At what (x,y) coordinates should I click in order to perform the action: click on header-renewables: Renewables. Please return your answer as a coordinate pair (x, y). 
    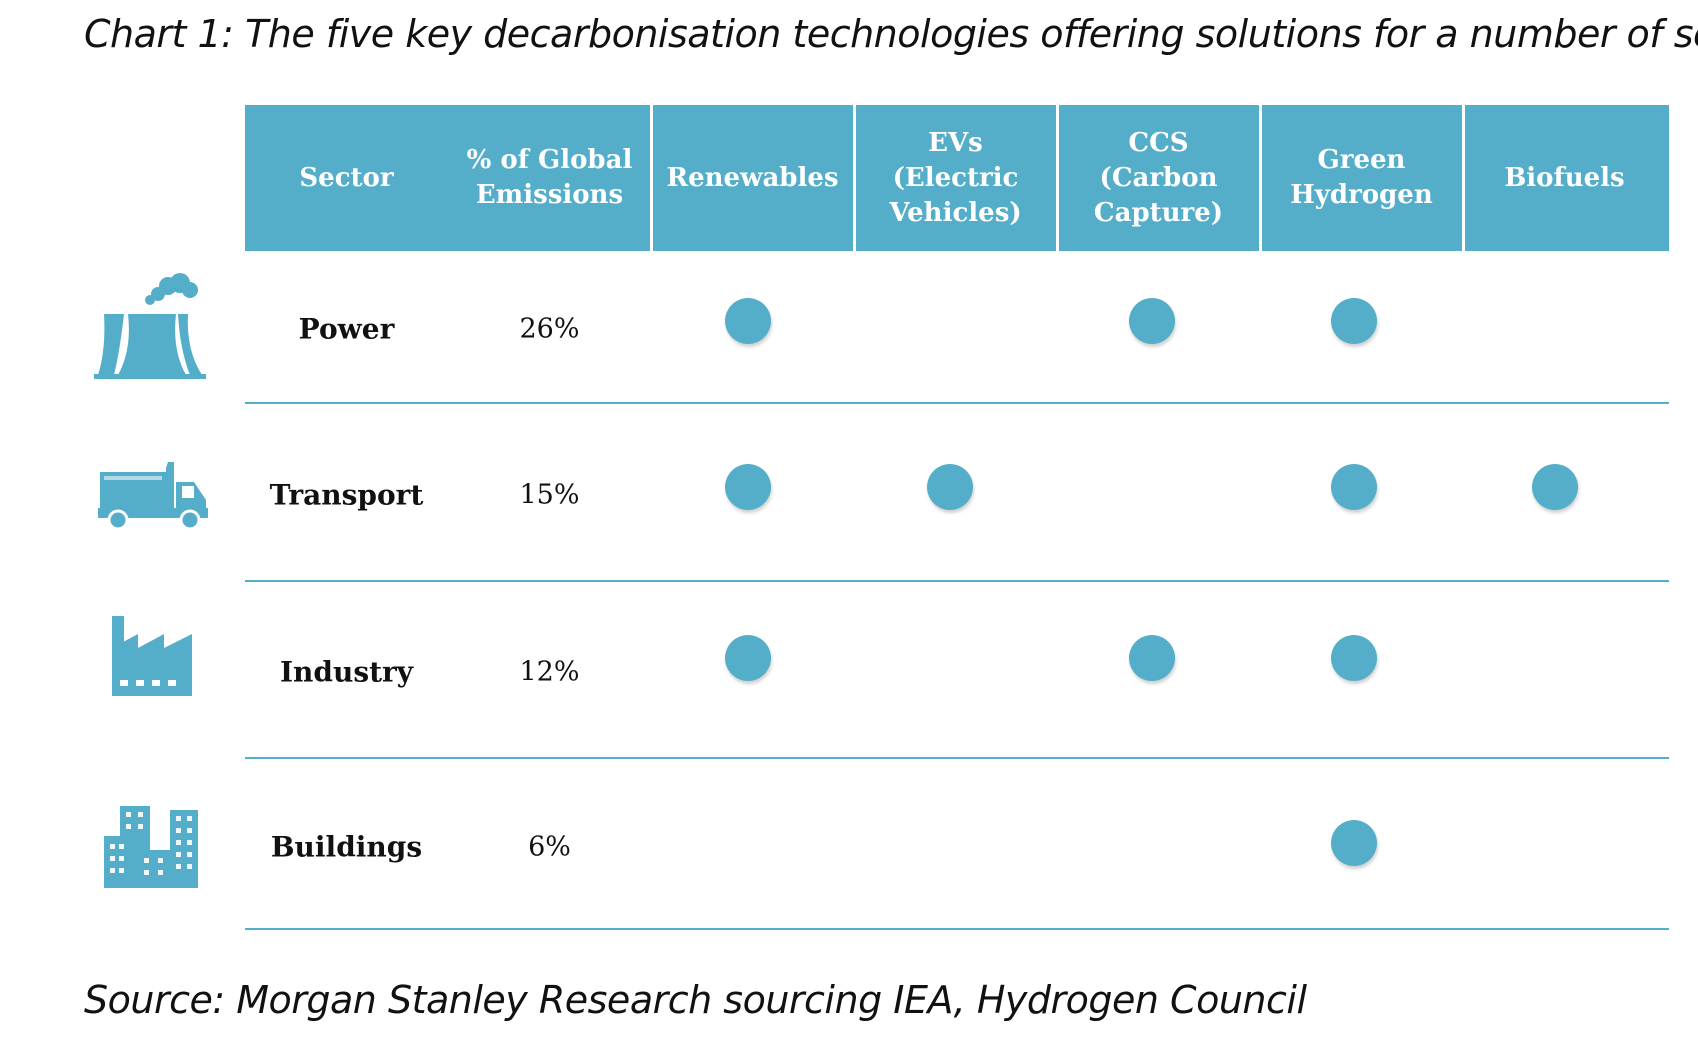
    Looking at the image, I should click on (752, 177).